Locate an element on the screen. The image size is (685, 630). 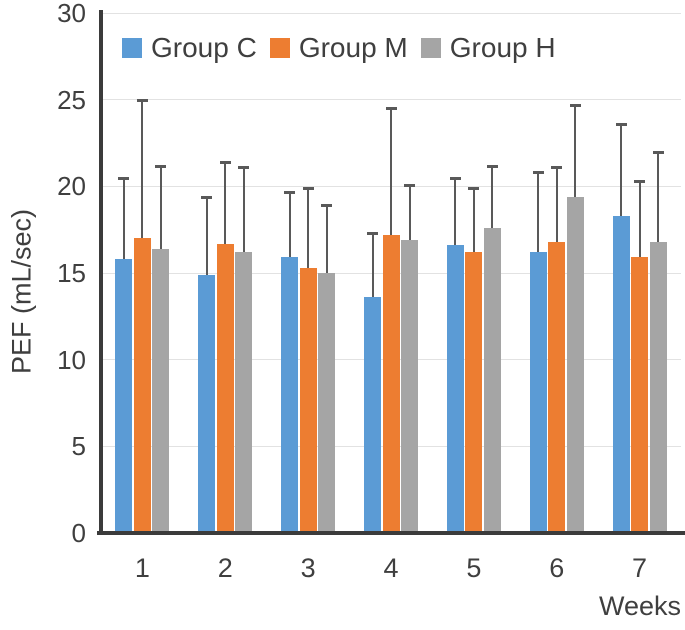
legend-swatch-group-c is located at coordinates (132, 48).